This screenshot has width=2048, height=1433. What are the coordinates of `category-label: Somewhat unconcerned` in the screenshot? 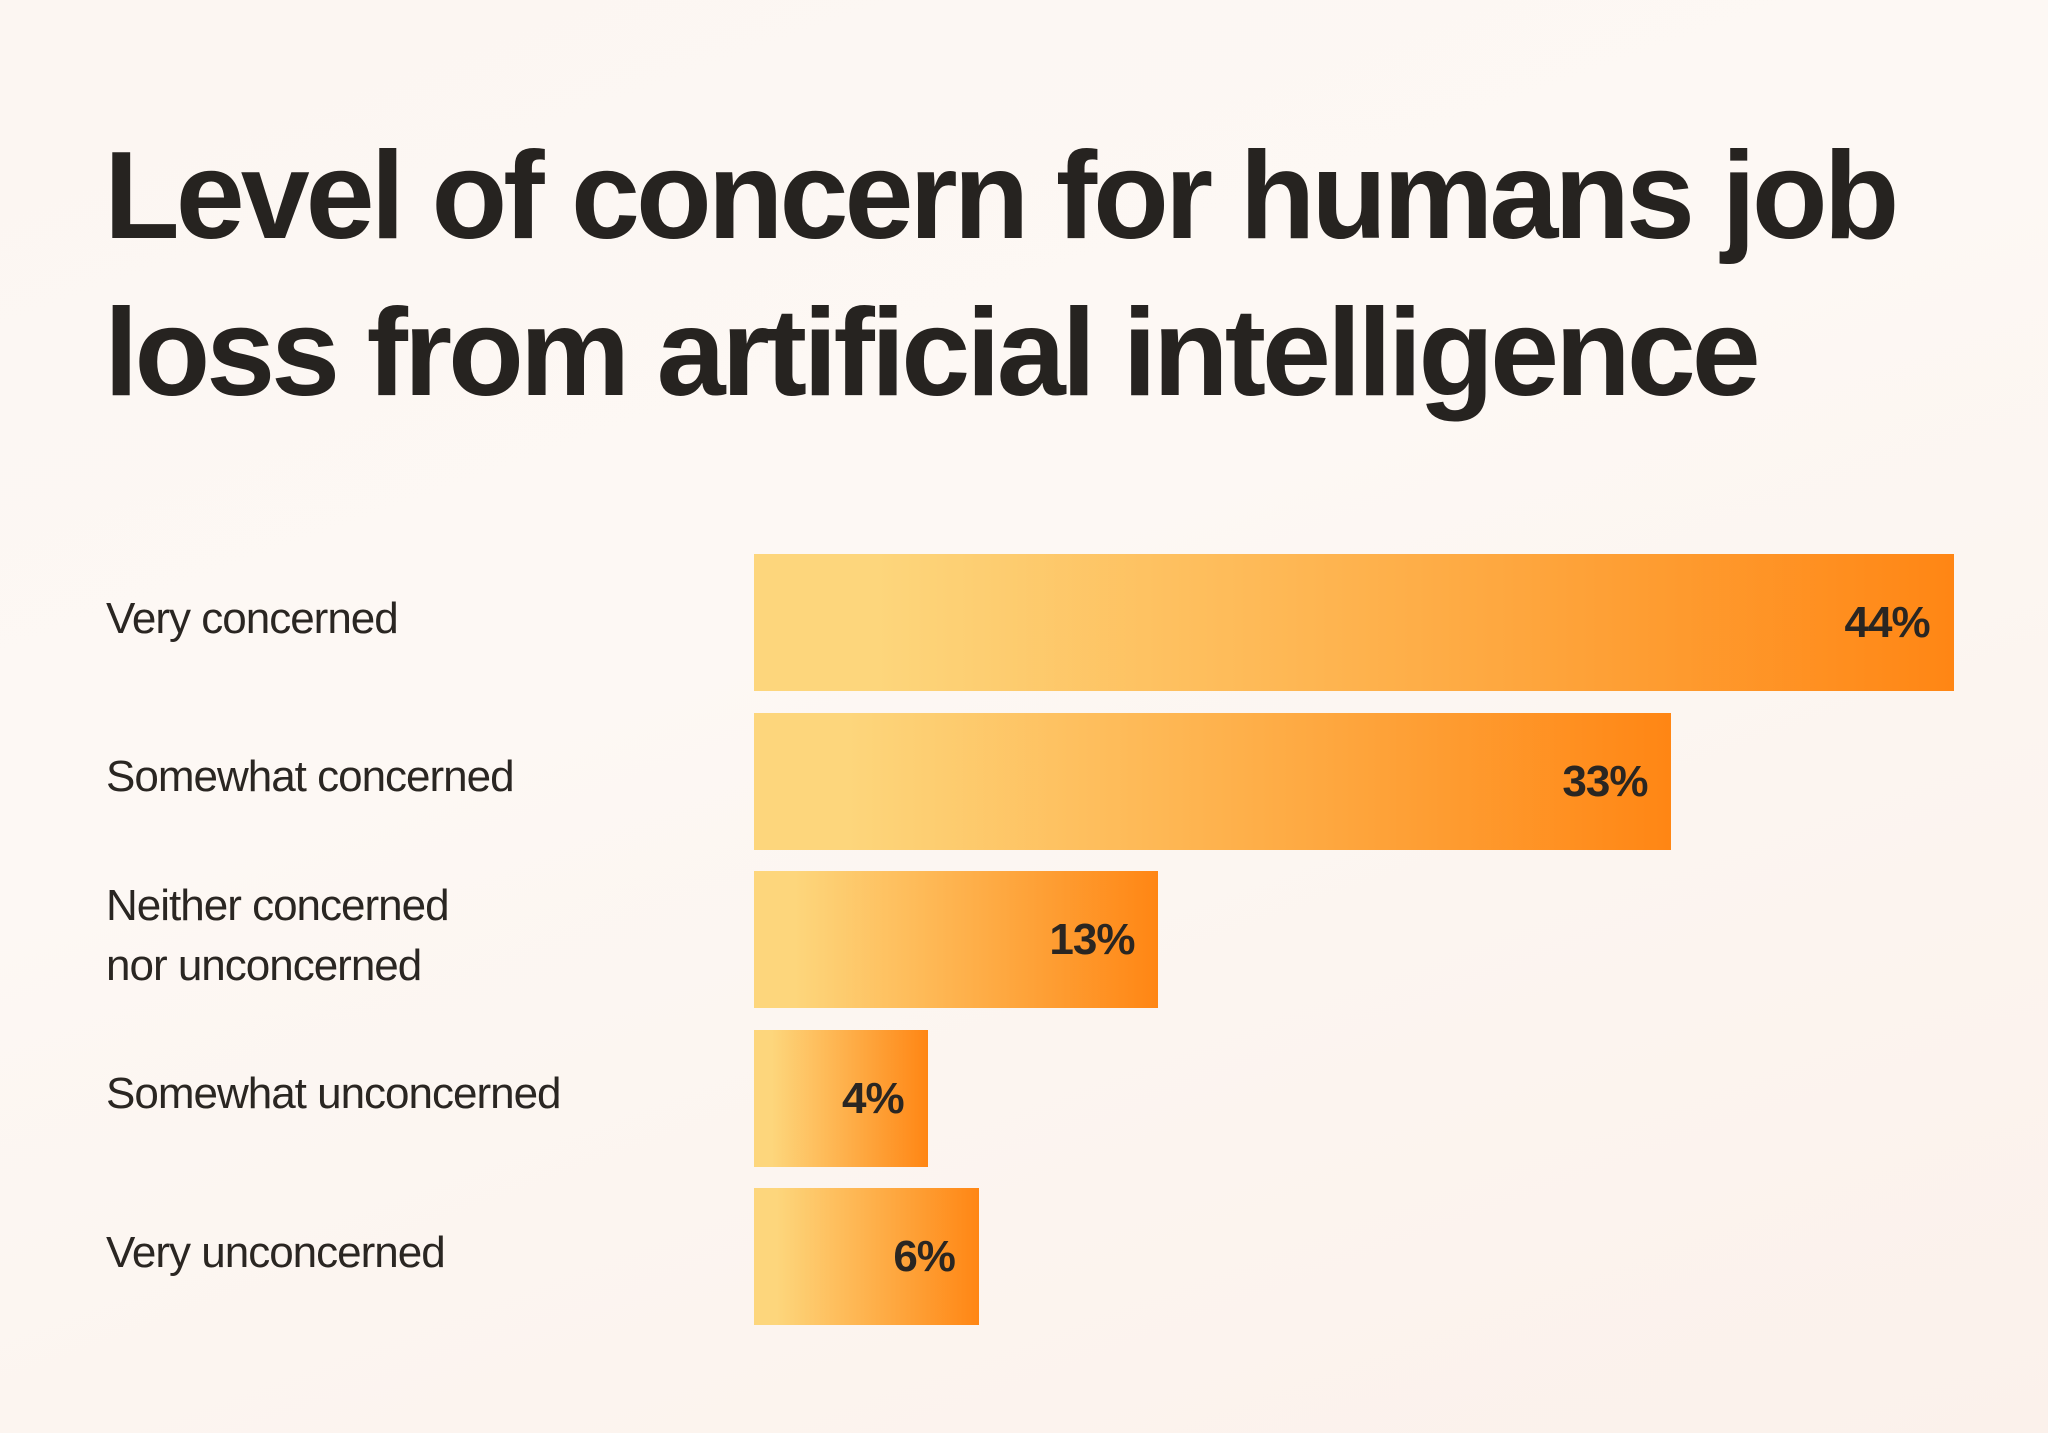 It's located at (334, 1093).